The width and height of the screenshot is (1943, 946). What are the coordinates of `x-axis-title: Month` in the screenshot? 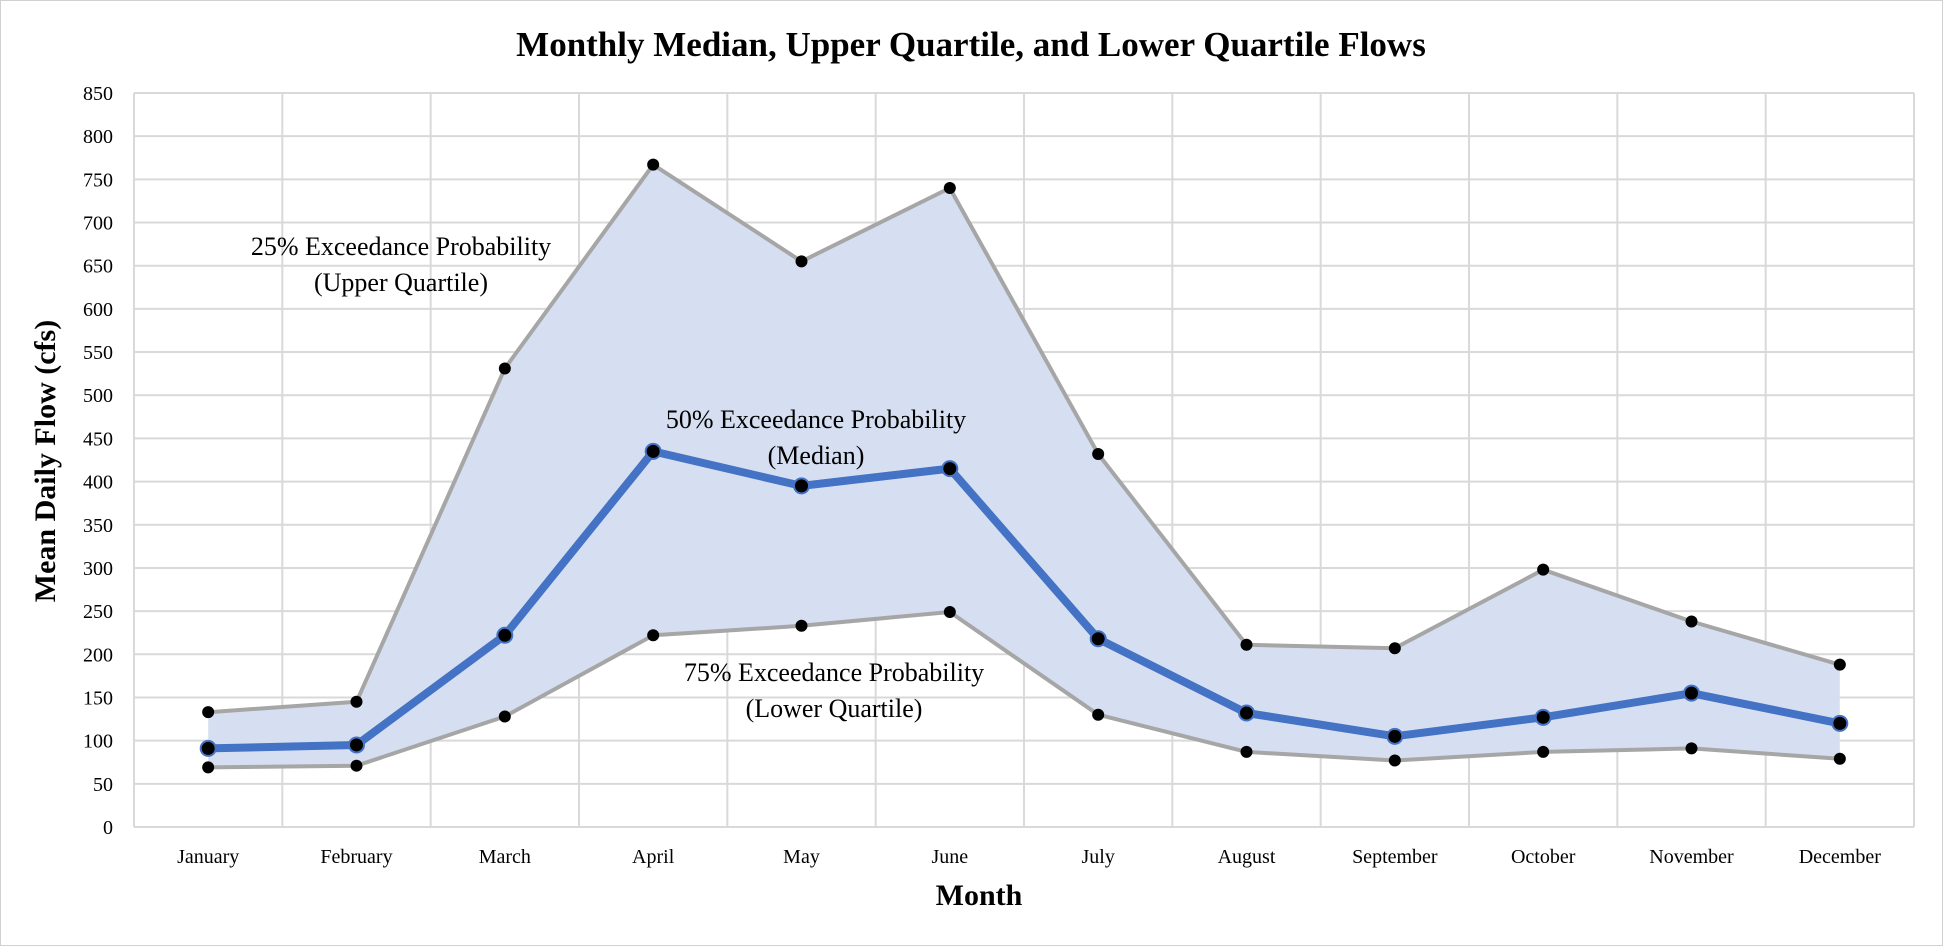 It's located at (979, 895).